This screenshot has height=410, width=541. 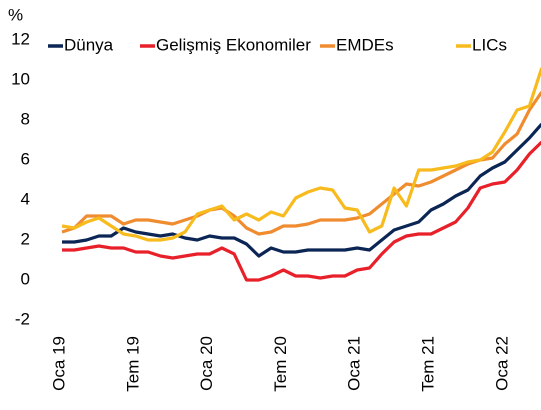 I want to click on legend-label: Gelişmiş Ekonomiler, so click(x=233, y=44).